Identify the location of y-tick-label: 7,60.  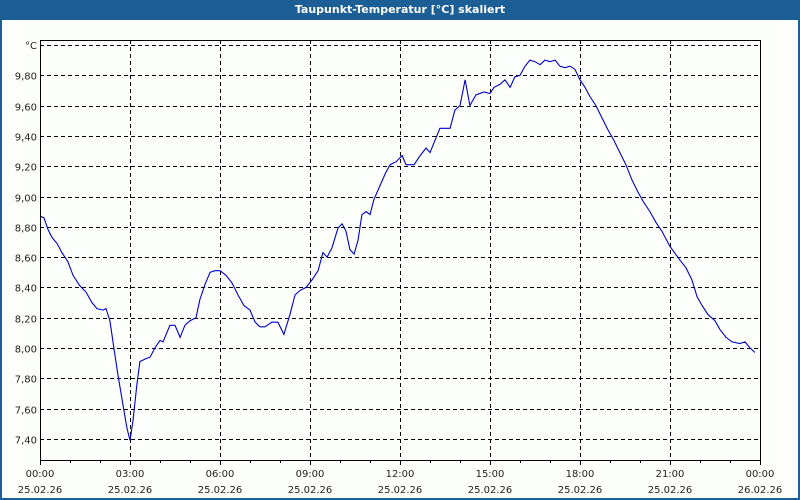
(26, 411).